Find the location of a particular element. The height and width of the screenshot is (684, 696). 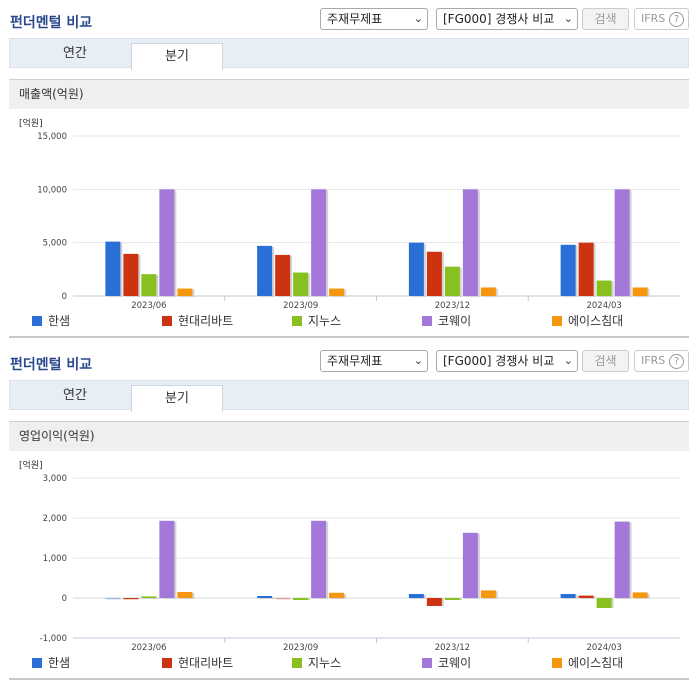

y-tick-label: 2,000 is located at coordinates (55, 519).